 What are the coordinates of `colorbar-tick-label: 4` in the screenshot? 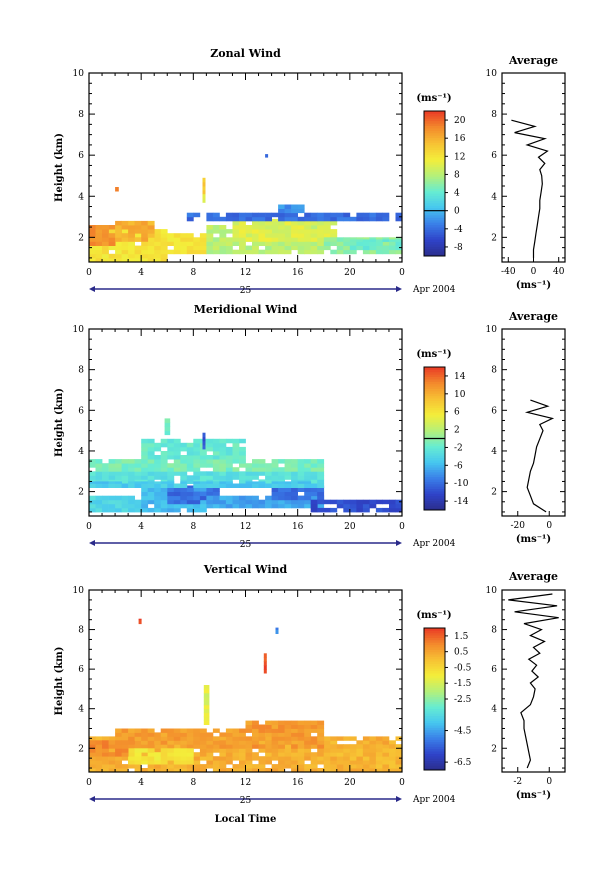 It's located at (457, 194).